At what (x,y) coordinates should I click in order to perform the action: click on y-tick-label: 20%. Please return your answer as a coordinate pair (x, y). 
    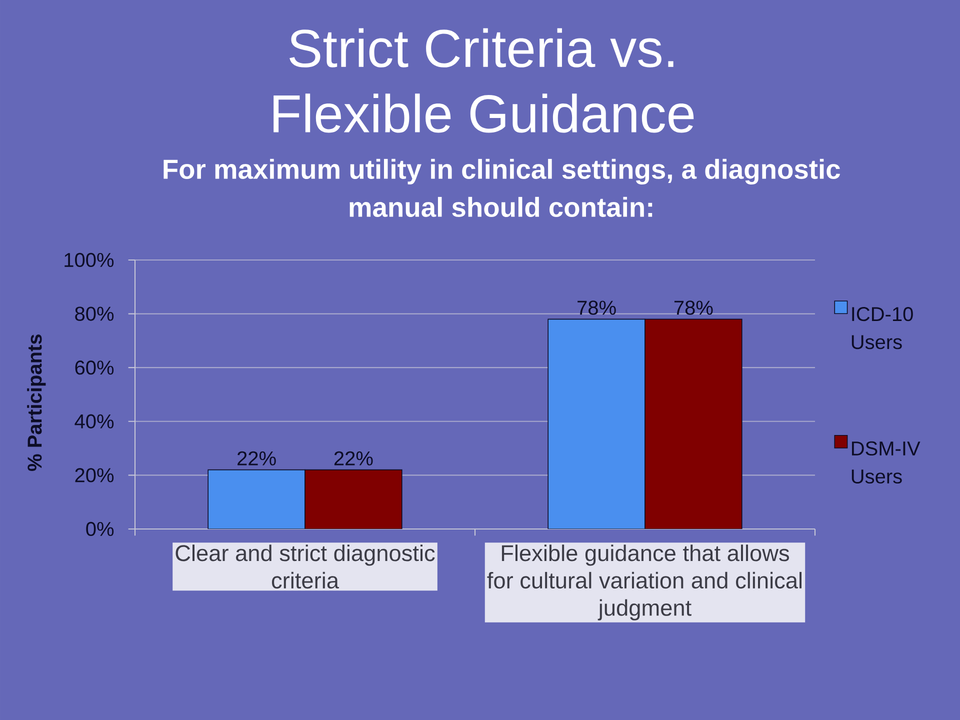
    Looking at the image, I should click on (94, 475).